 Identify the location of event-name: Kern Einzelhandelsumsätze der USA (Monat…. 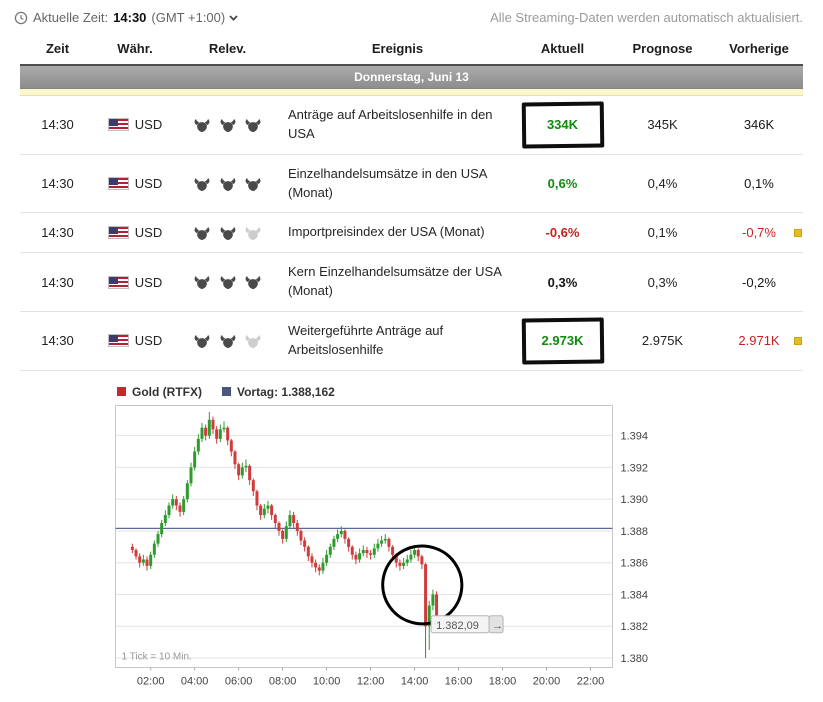
(395, 281).